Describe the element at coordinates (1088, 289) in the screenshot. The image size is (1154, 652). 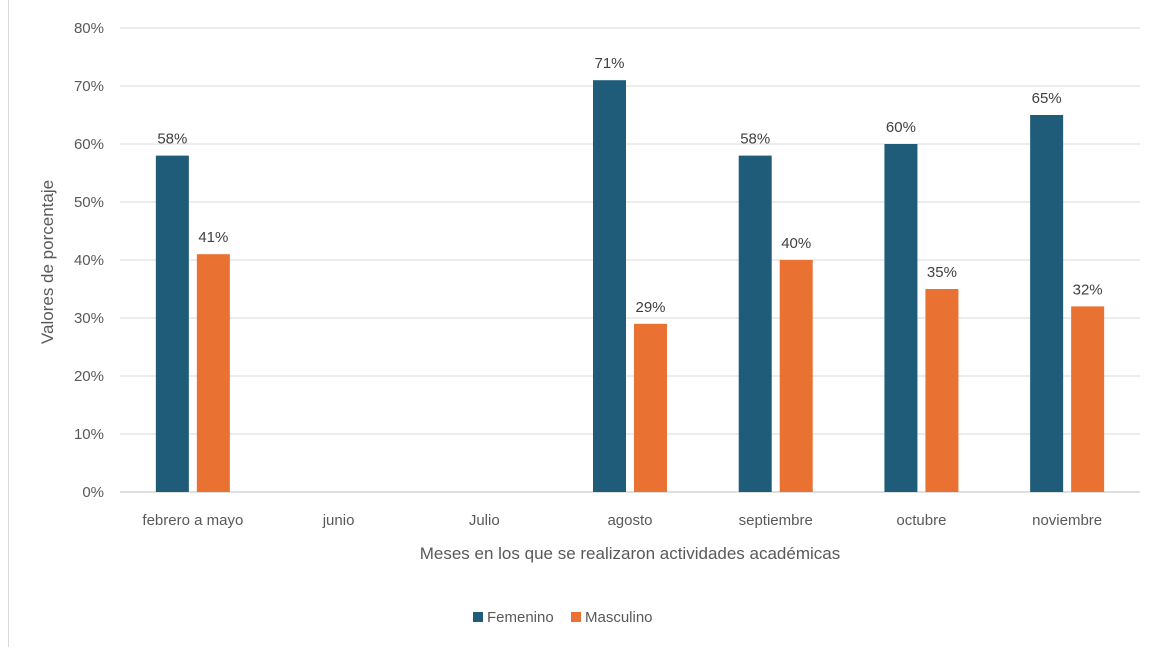
I see `data-label: 32%` at that location.